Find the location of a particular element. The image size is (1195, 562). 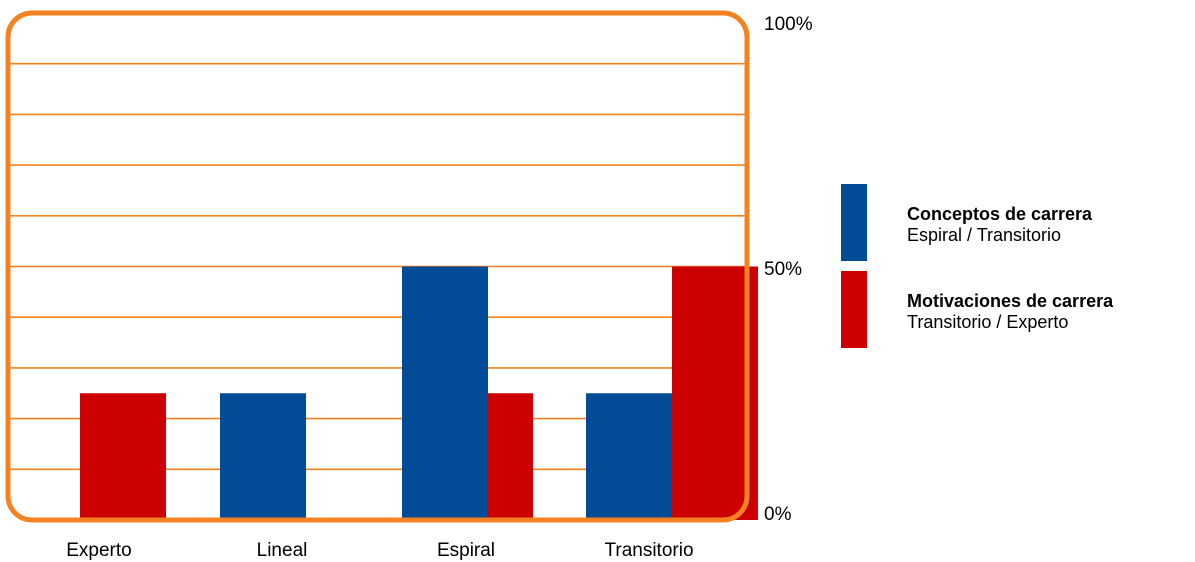

legend-swatch-conceptos is located at coordinates (854, 222).